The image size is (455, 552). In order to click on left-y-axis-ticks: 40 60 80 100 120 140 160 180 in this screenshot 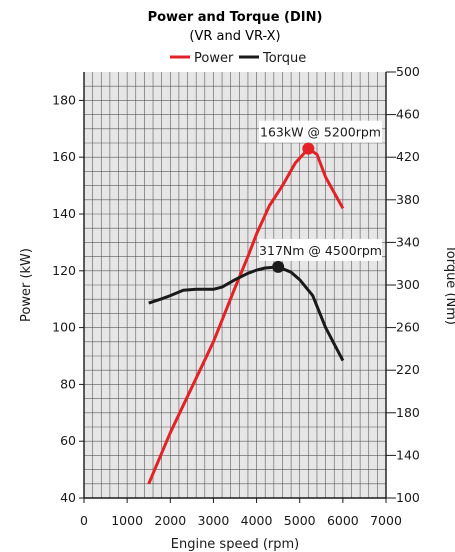, I will do `click(68, 298)`.